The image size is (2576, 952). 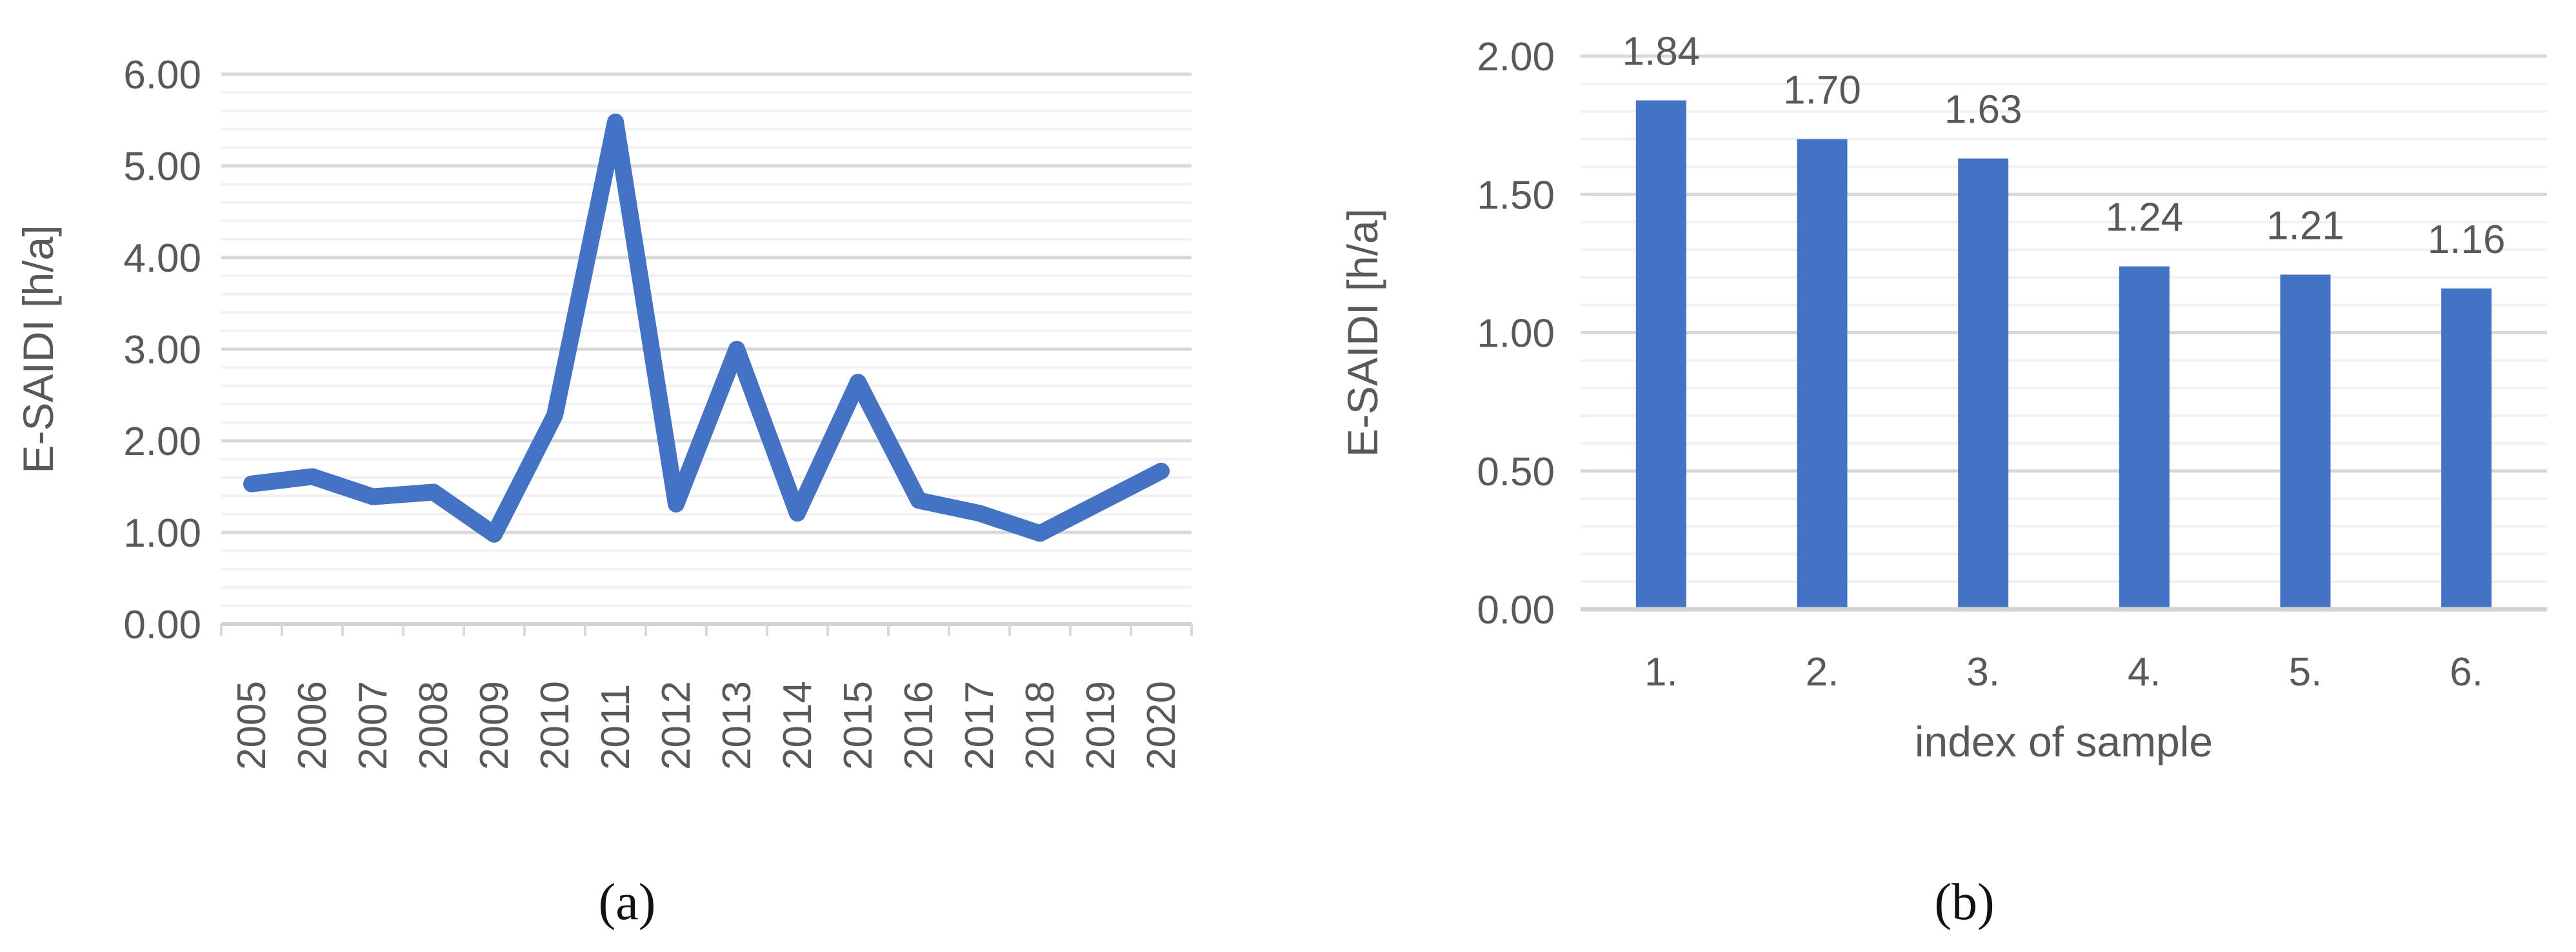 What do you see at coordinates (737, 726) in the screenshot?
I see `x-tick-label: 2013` at bounding box center [737, 726].